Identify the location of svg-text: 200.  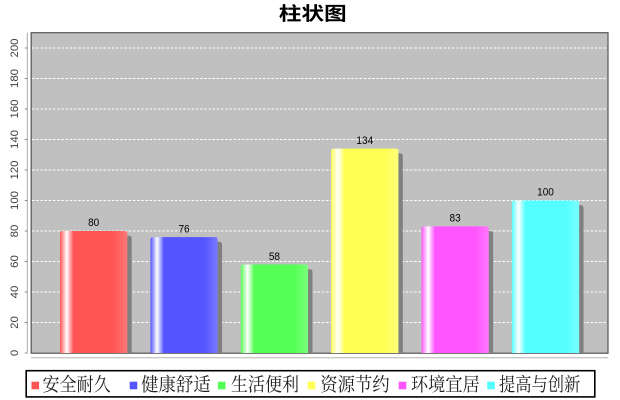
(15, 48).